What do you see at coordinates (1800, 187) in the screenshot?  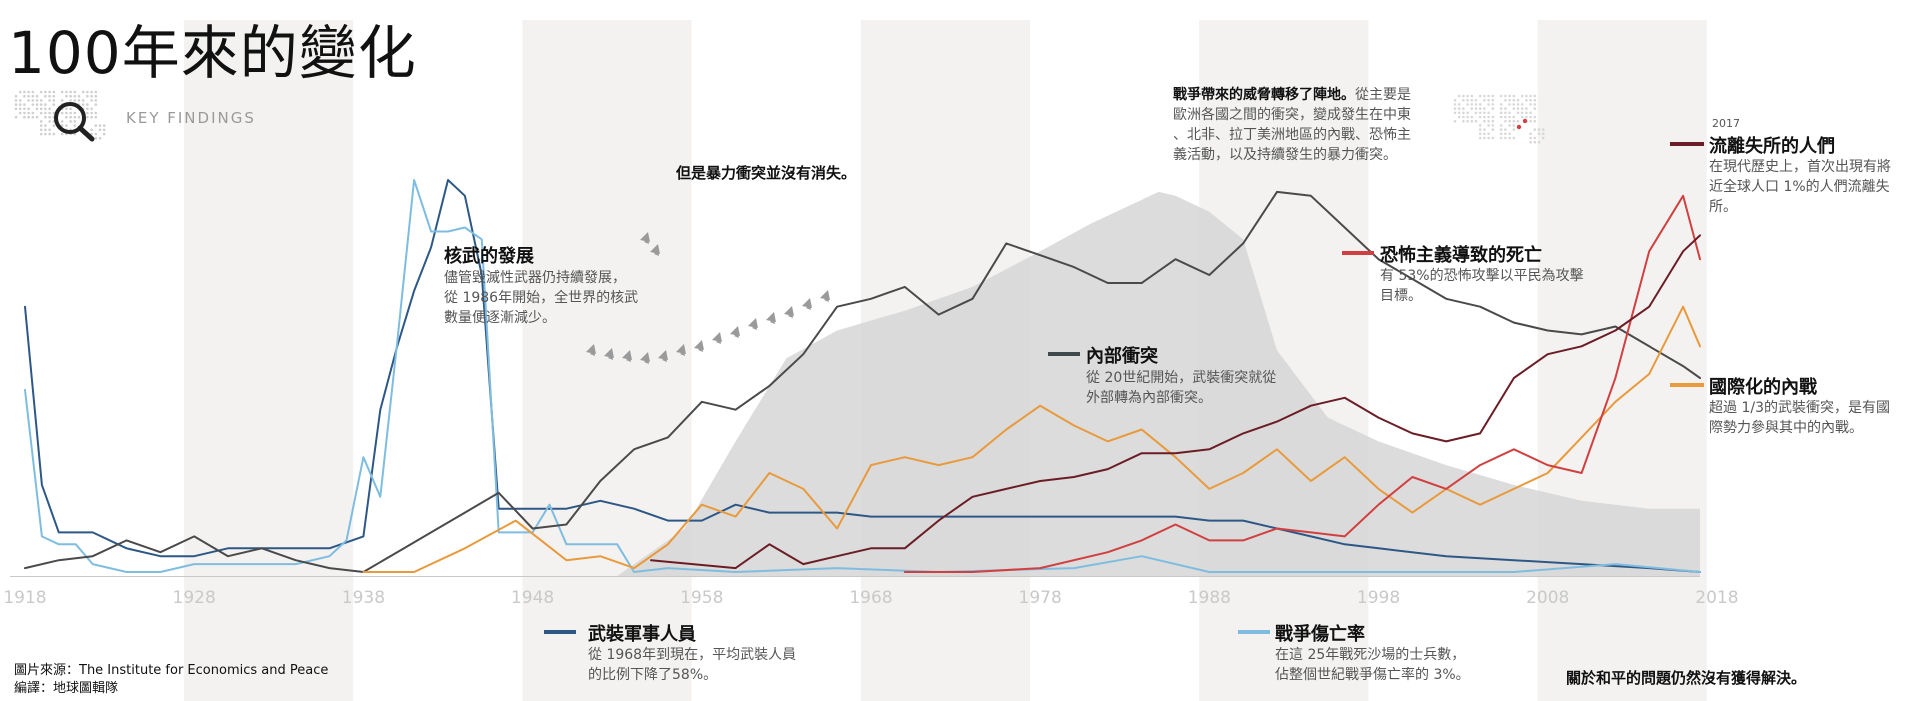 I see `displaced-desc: 在現代歷史上，首次出現有將 近全球人口 1%的人們流離失 所。` at bounding box center [1800, 187].